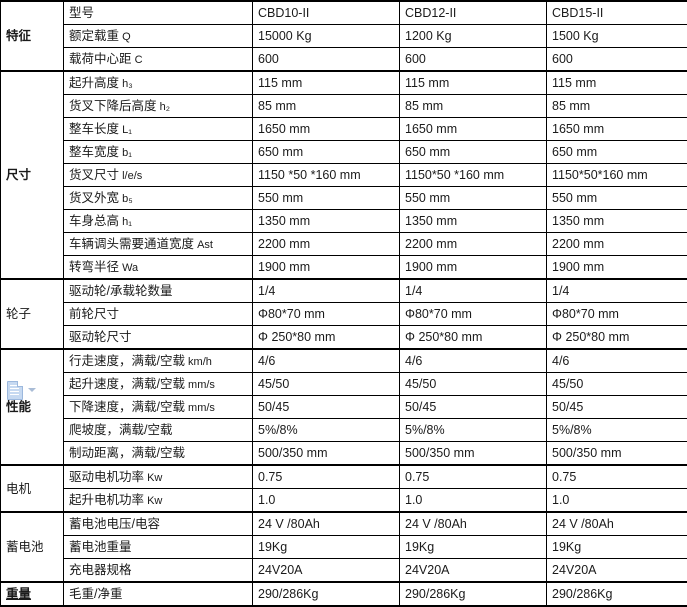  What do you see at coordinates (617, 13) in the screenshot?
I see `value-cell-model-3: CBD15-II` at bounding box center [617, 13].